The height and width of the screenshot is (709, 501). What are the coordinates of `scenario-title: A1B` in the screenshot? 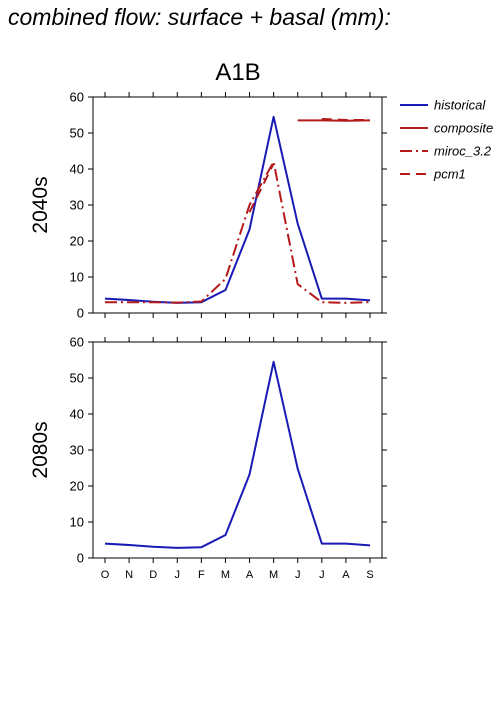 It's located at (237, 72).